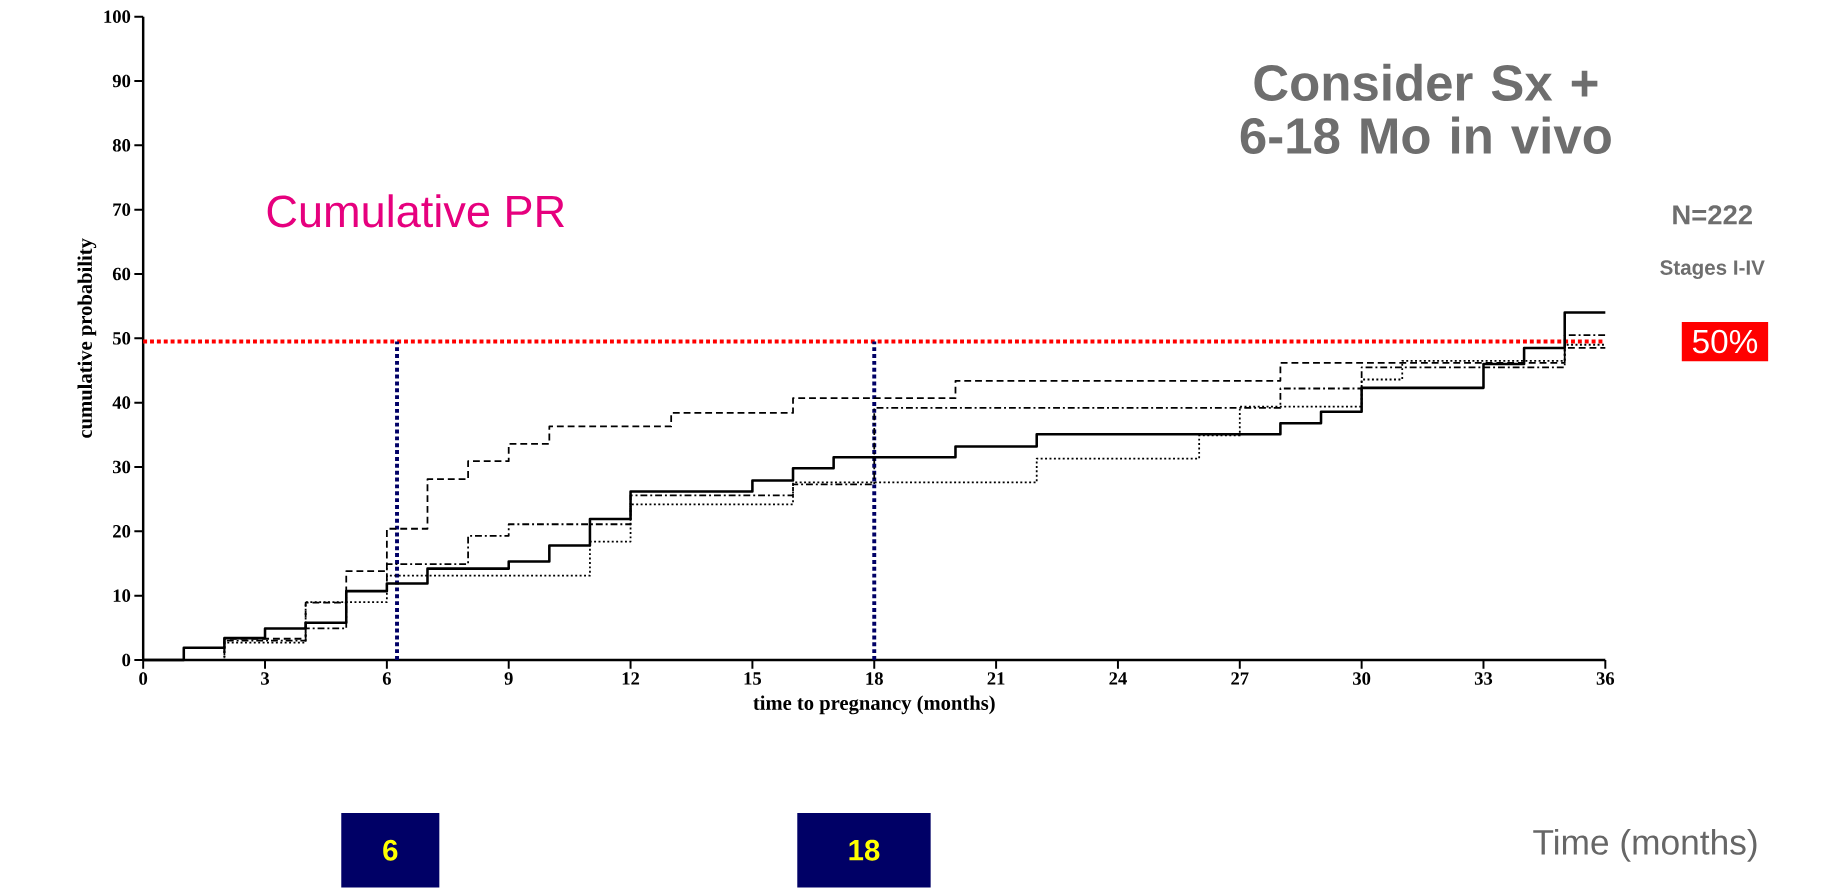 This screenshot has height=891, width=1826. I want to click on y-axis-title: cumulative probability, so click(87, 338).